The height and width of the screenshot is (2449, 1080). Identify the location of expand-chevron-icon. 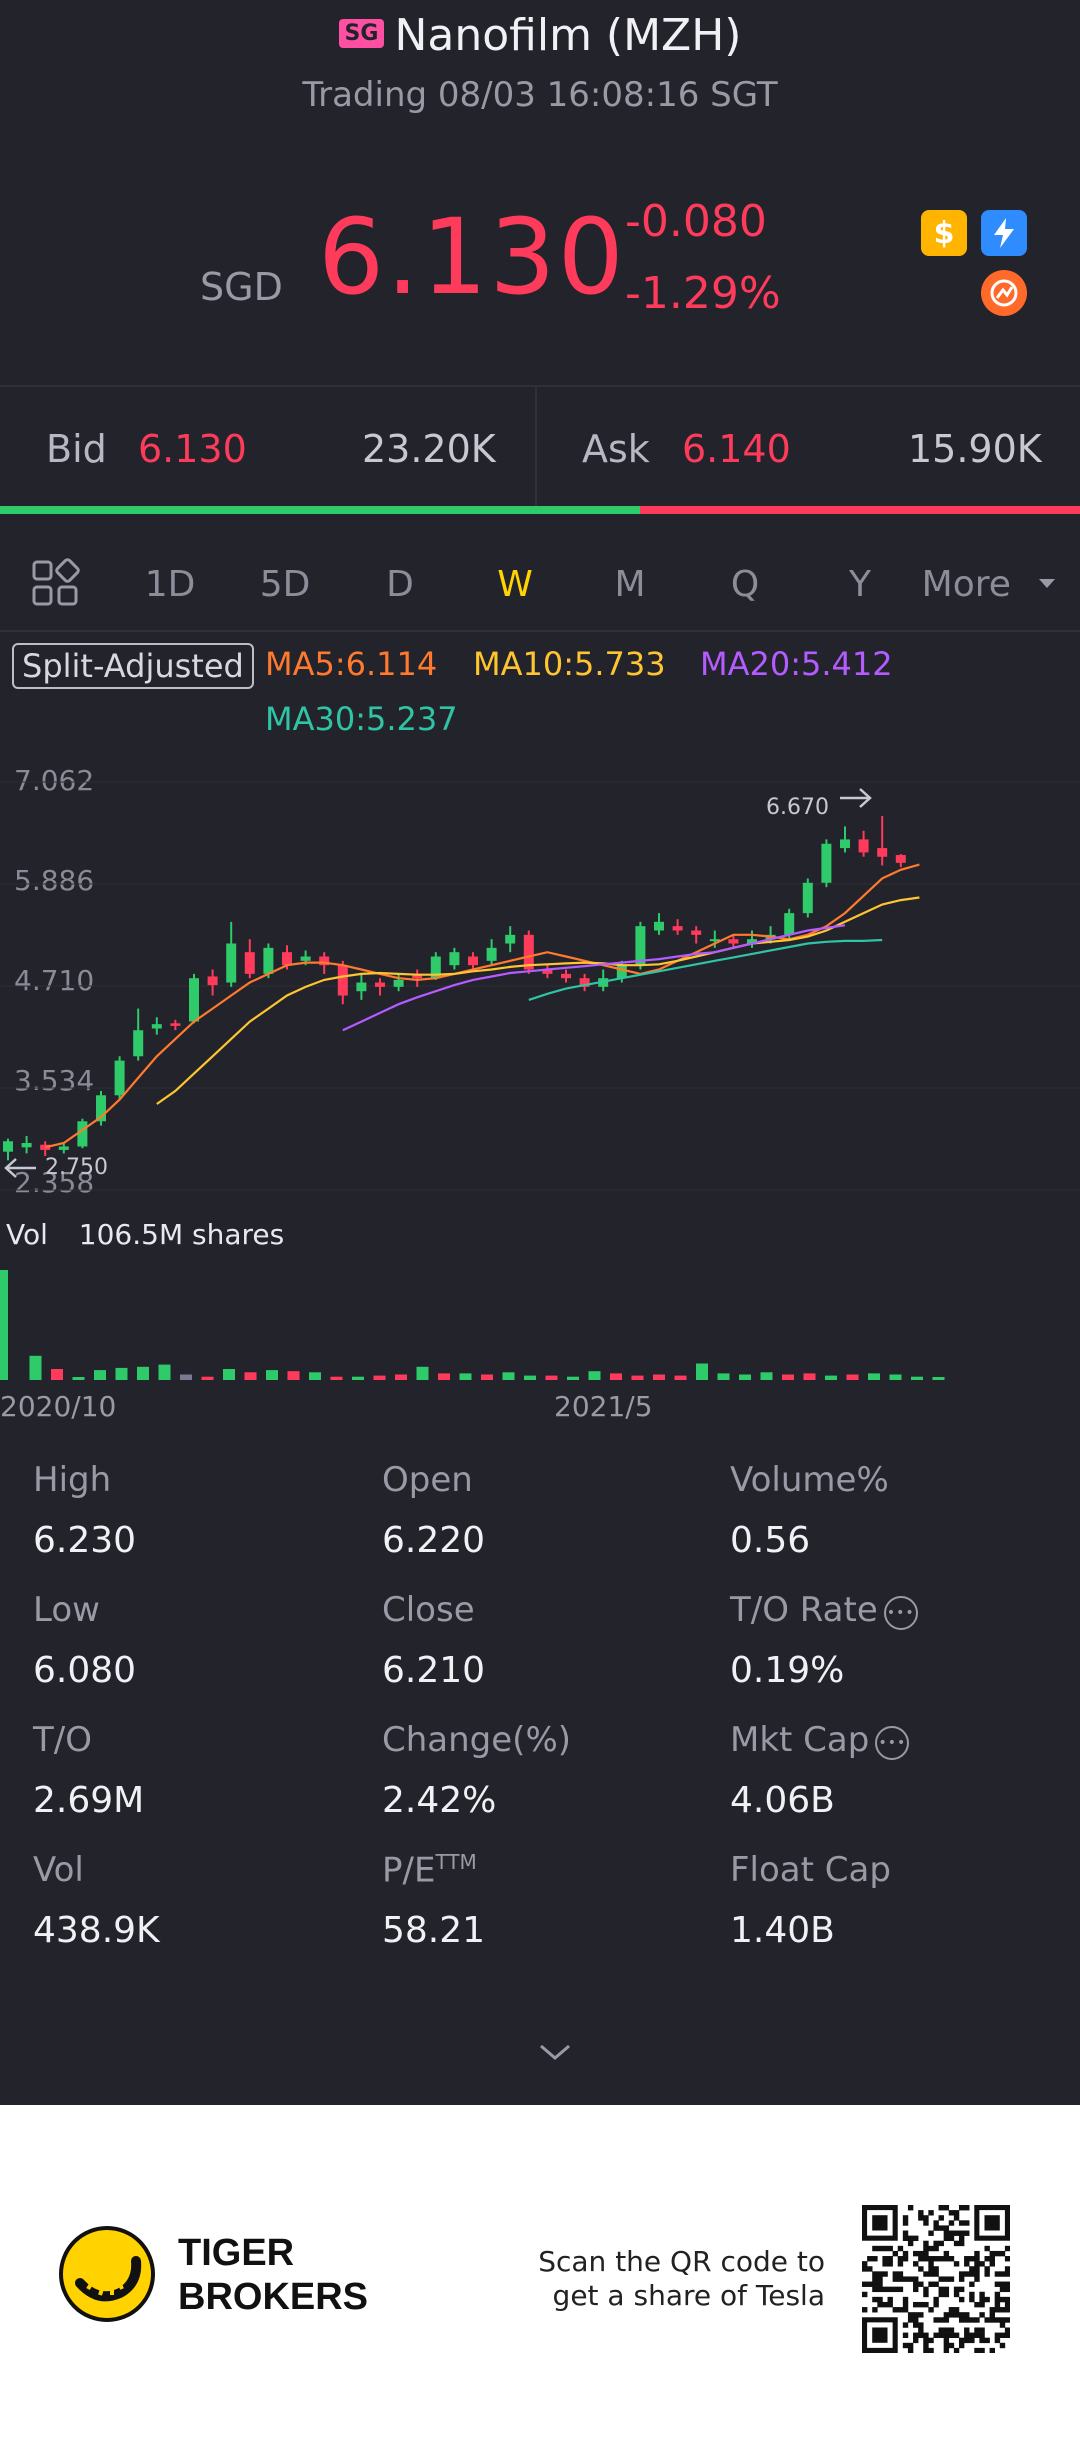
(555, 2054).